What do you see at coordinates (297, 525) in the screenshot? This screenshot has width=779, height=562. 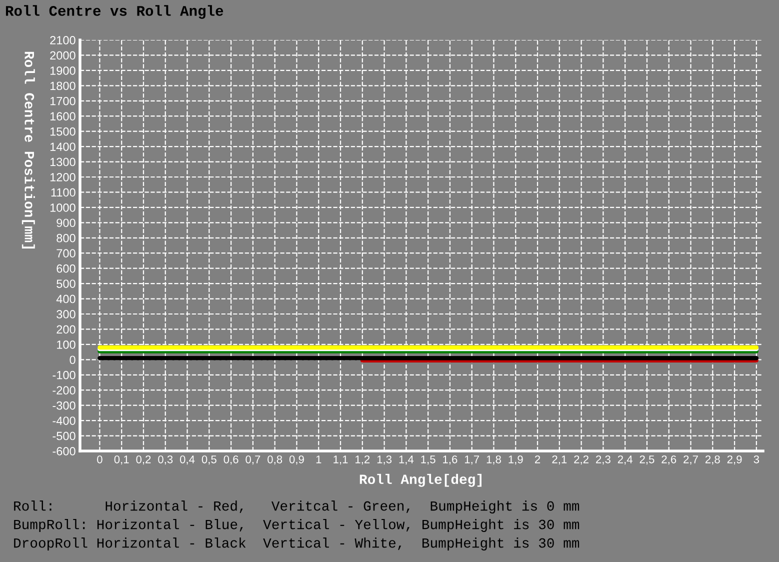 I see `text: BumpRoll: Horizontal - Blue, Vertical - Yellow, BumpHeight is 30 mm` at bounding box center [297, 525].